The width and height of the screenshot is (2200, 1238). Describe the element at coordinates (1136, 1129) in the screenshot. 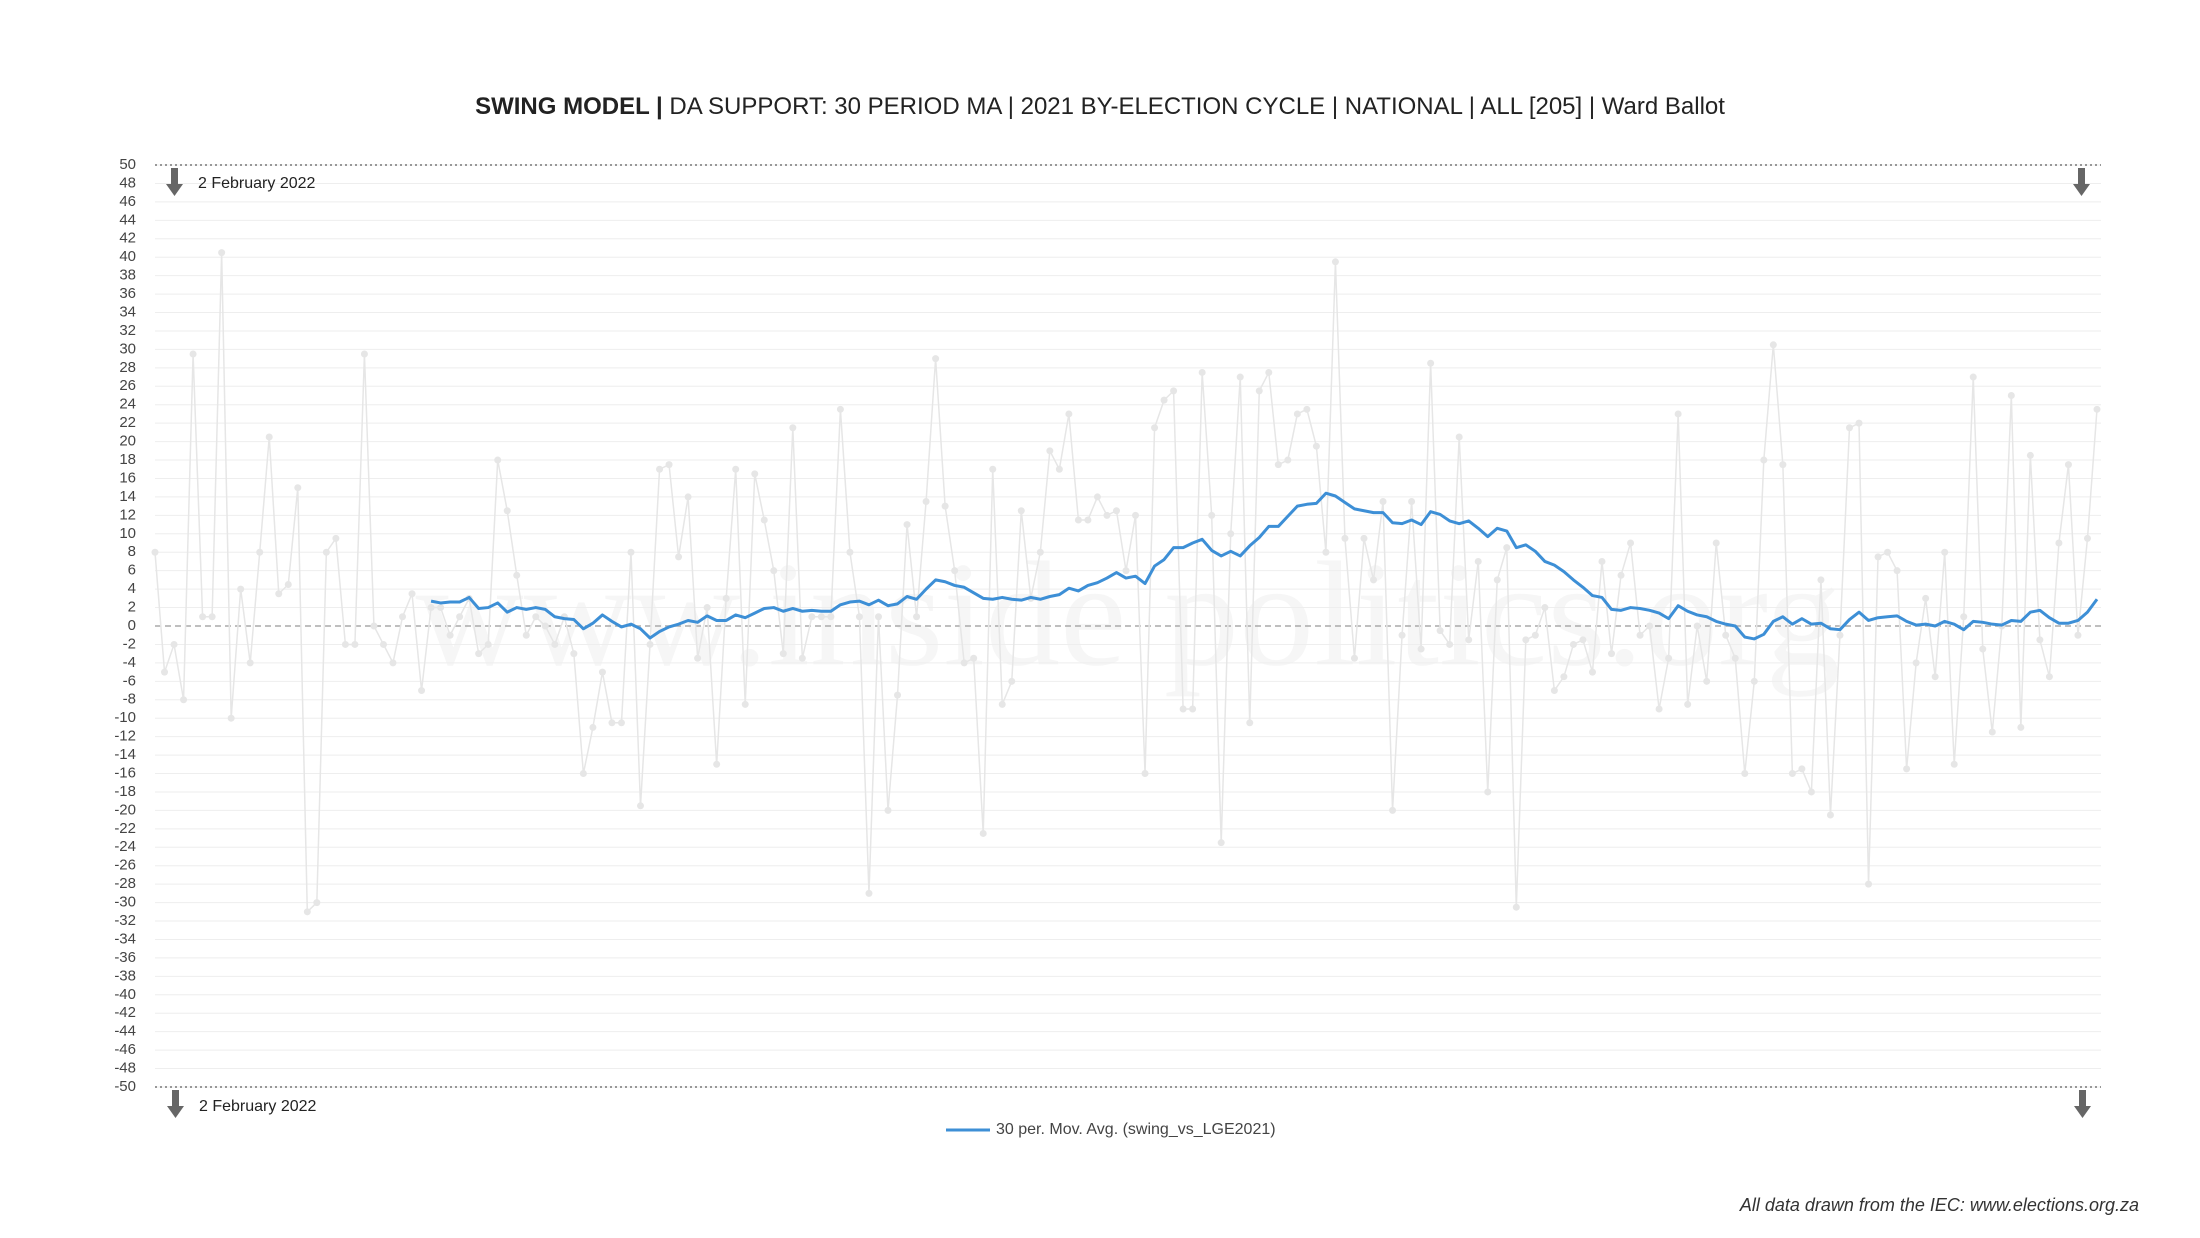

I see `legend-label: 30 per. Mov. Avg. (swing_vs_LGE2021)` at that location.